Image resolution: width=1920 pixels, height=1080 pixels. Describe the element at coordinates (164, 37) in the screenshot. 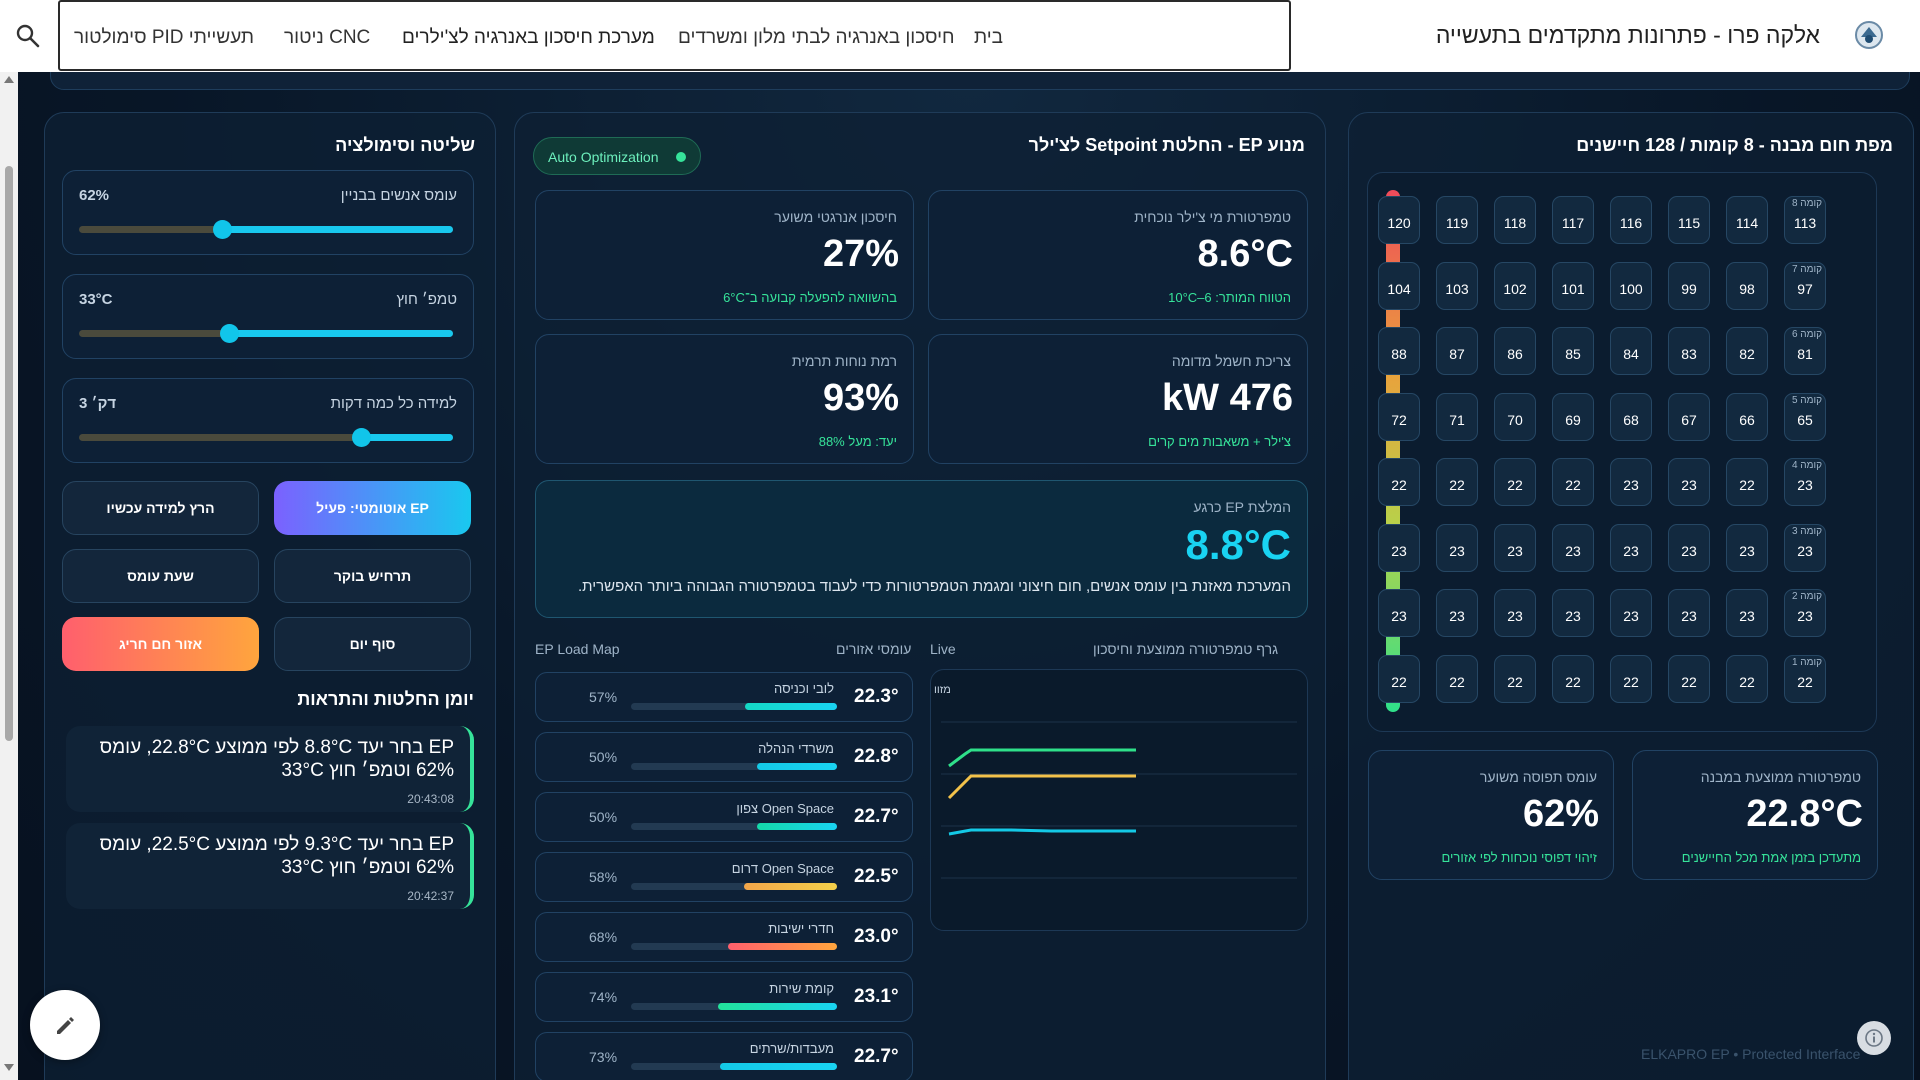

I see `nav-item-pid-simulator: סימולטור PID תעשייתי` at that location.